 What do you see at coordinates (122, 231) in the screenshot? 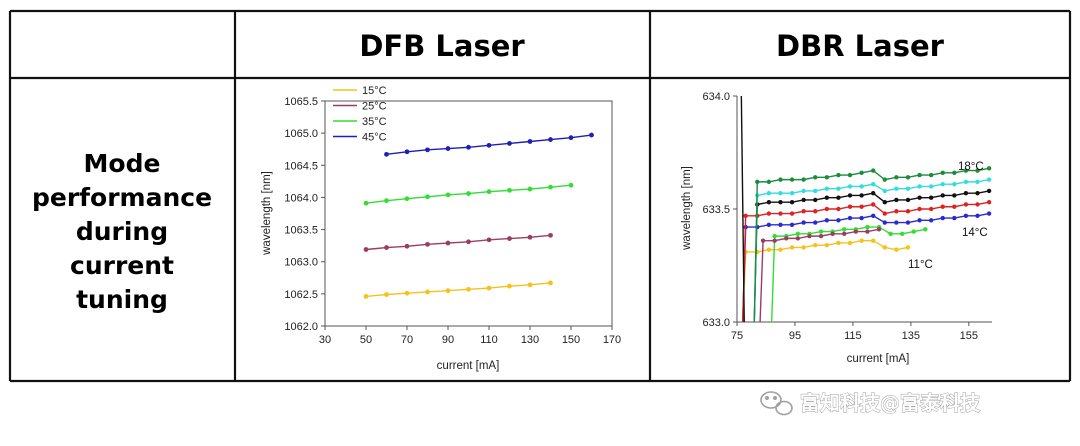
I see `row-label: Mode performance during current tuning` at bounding box center [122, 231].